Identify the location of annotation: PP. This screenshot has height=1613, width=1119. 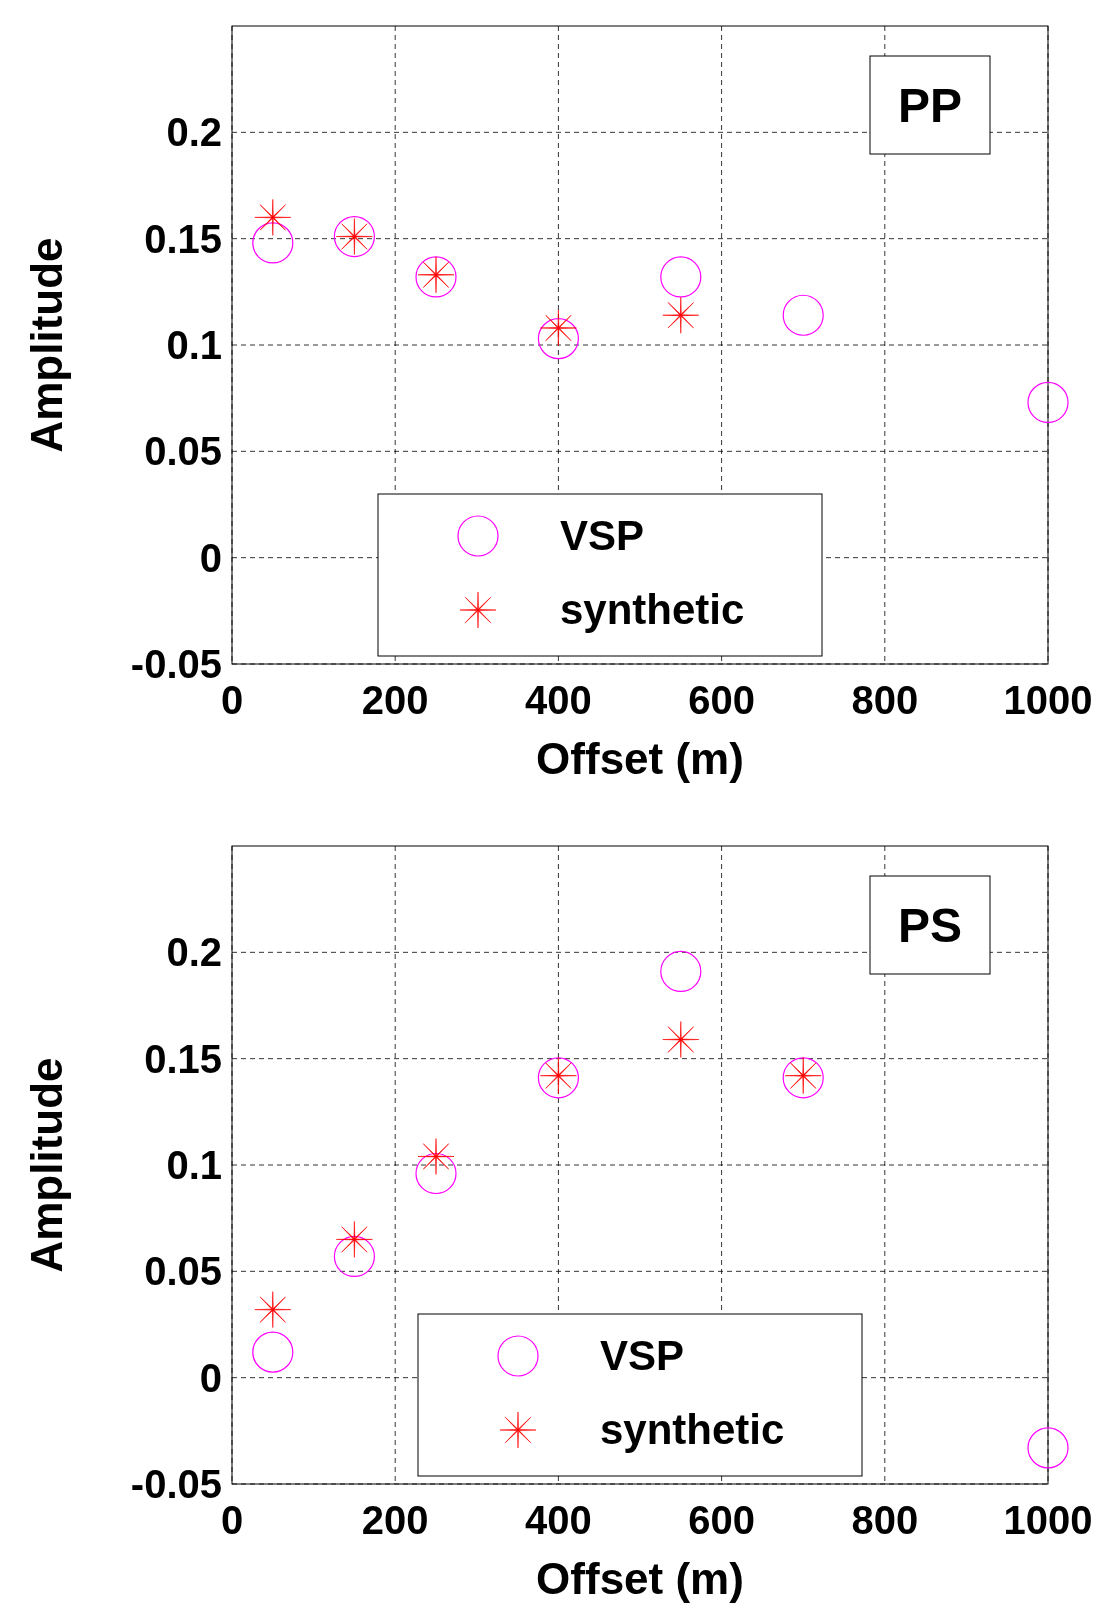
(930, 105).